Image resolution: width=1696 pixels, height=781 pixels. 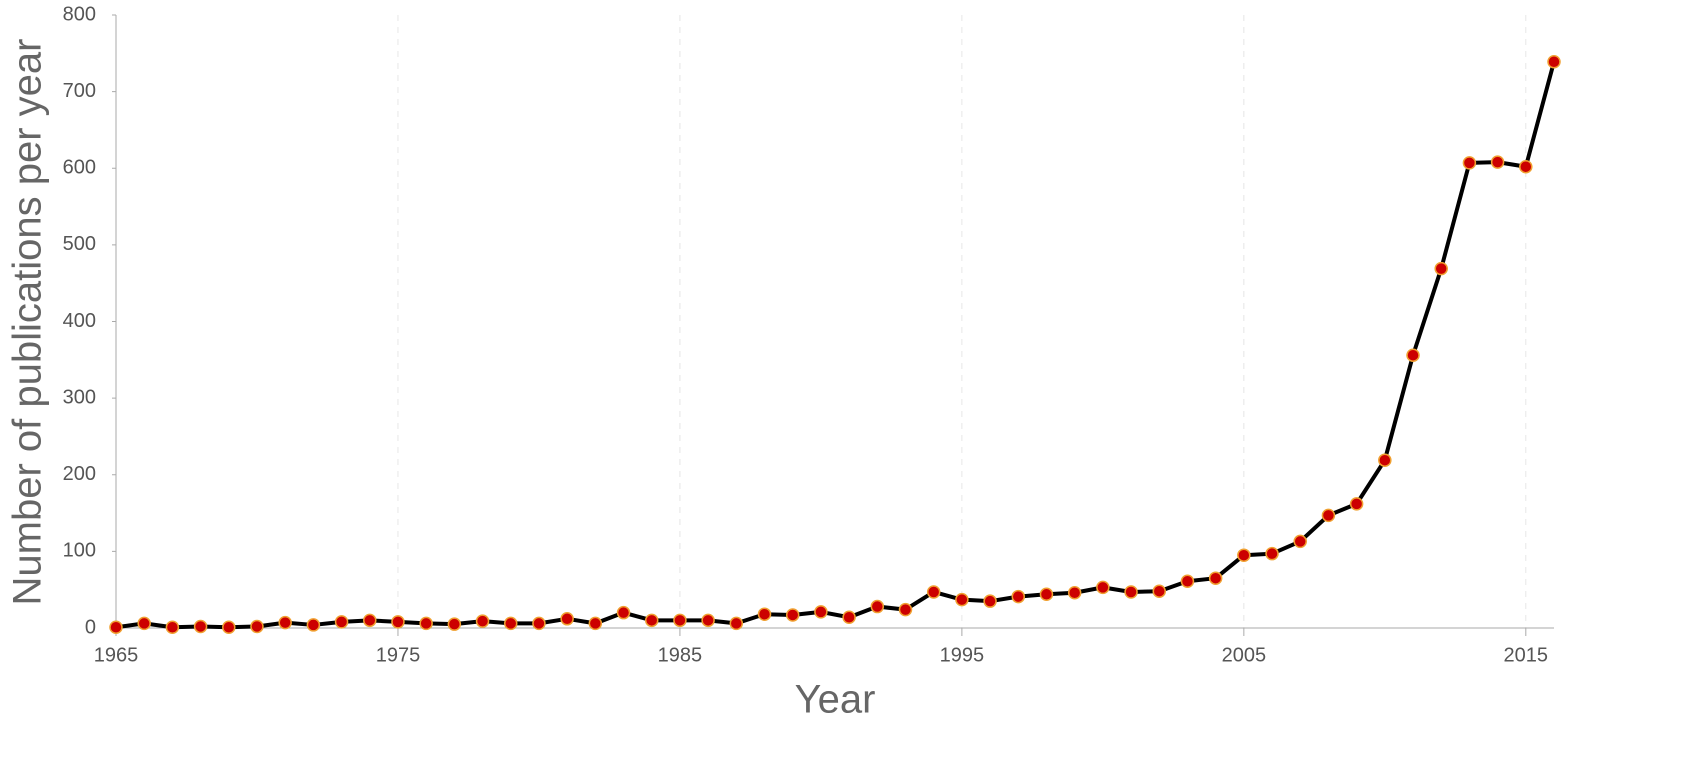 What do you see at coordinates (28, 322) in the screenshot?
I see `y-axis-title: Number of publications per year` at bounding box center [28, 322].